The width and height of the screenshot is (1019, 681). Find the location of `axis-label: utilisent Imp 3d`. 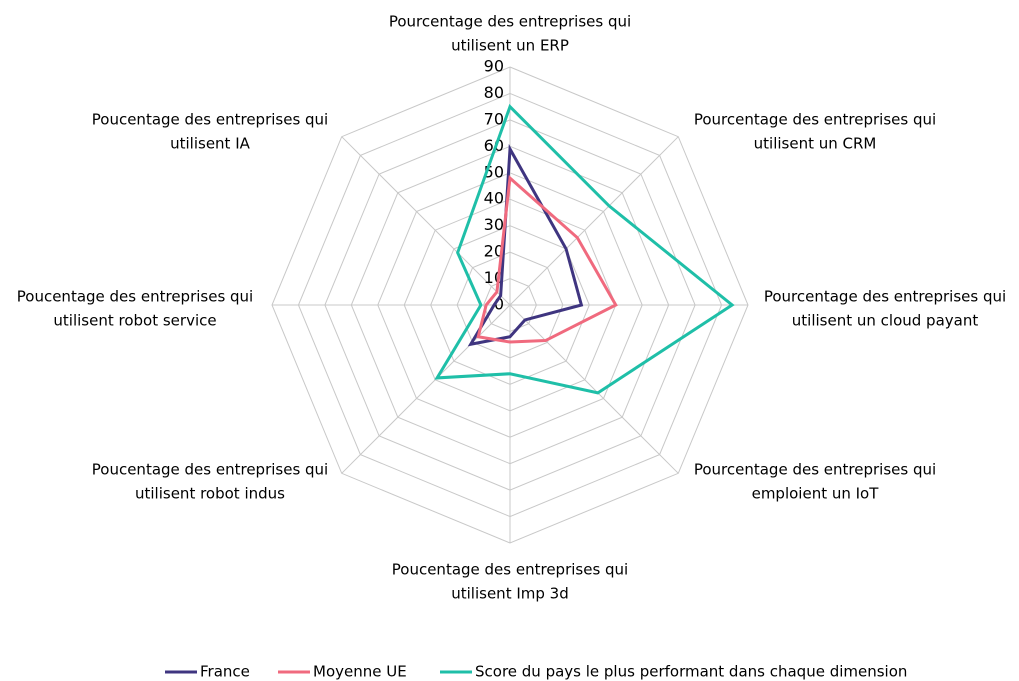

axis-label: utilisent Imp 3d is located at coordinates (509, 594).